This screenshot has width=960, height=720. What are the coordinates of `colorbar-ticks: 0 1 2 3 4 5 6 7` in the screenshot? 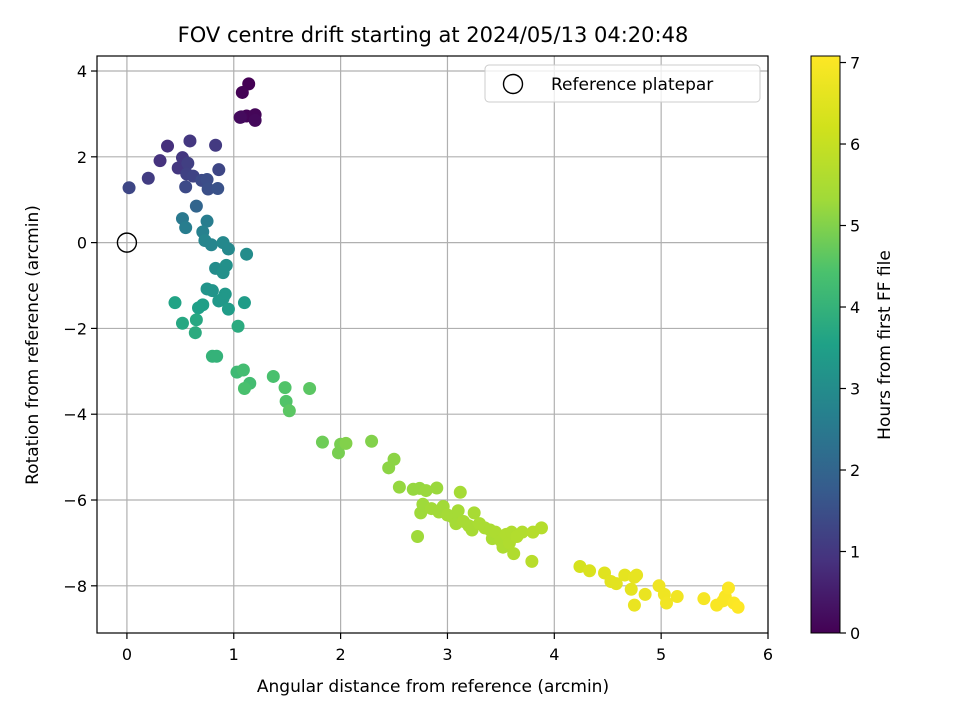 It's located at (850, 348).